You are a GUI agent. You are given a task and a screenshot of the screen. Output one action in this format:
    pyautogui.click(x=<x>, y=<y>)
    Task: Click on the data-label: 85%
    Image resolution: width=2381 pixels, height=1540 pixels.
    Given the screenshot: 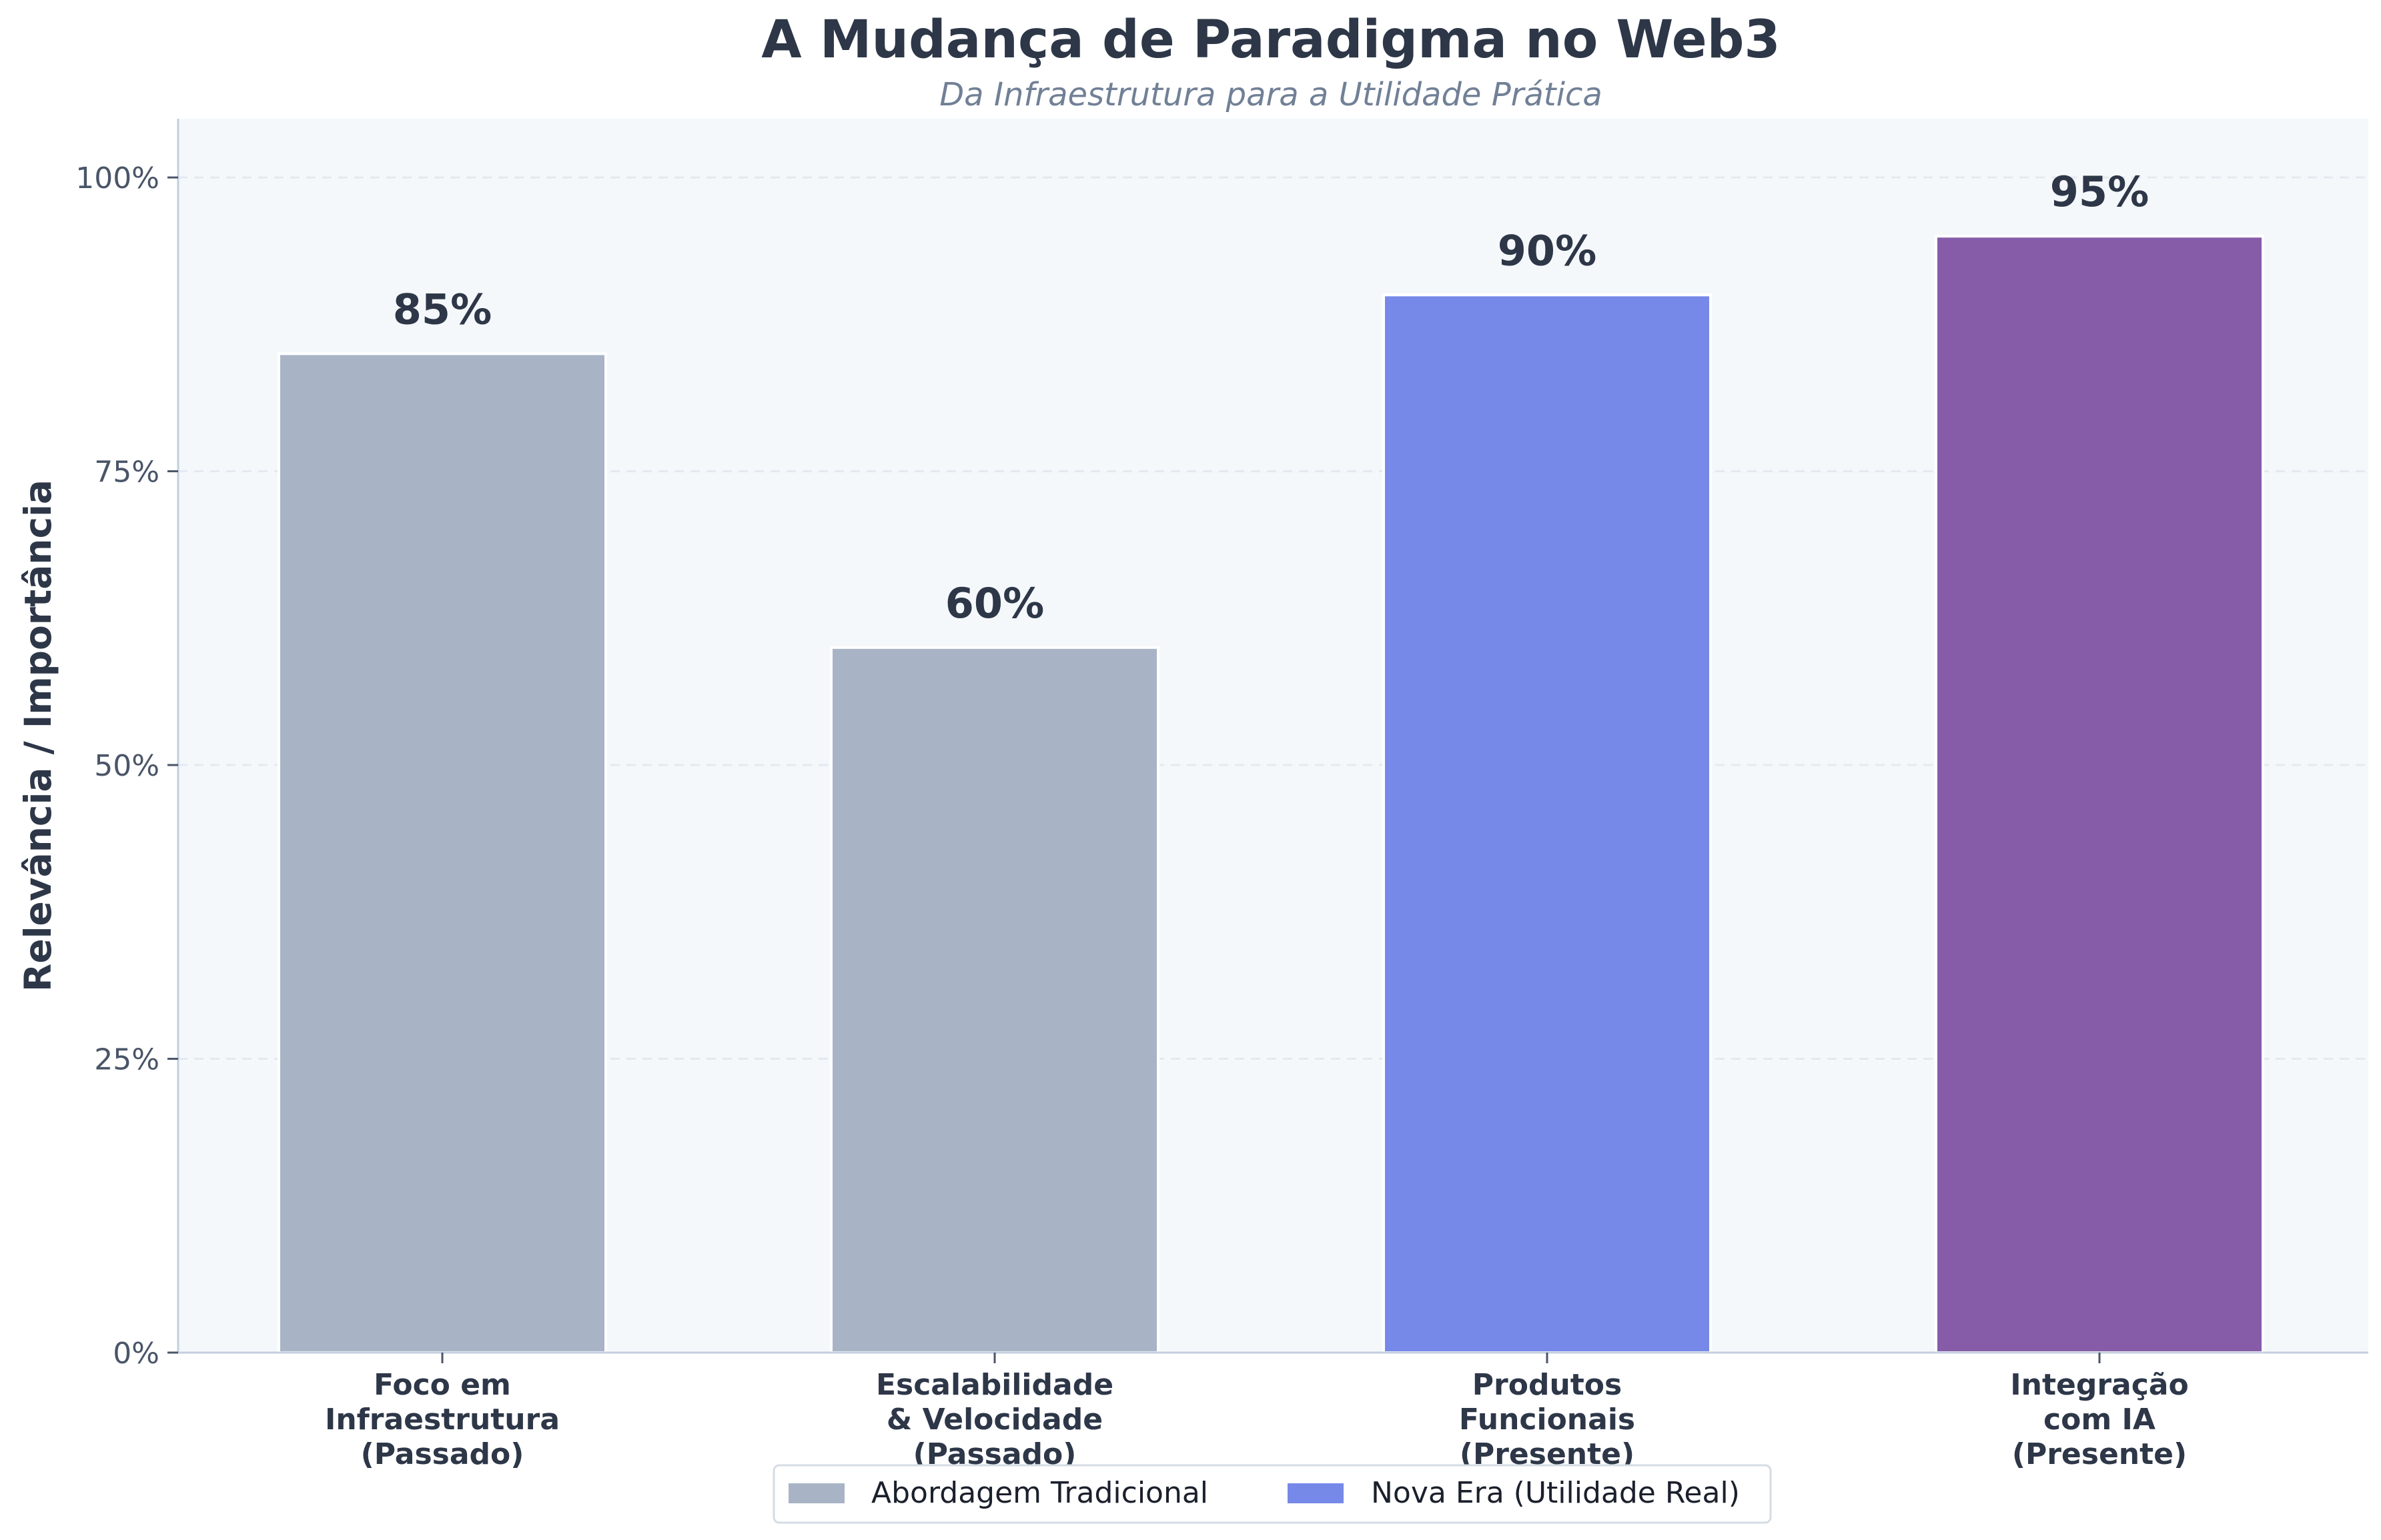 What is the action you would take?
    pyautogui.click(x=442, y=309)
    